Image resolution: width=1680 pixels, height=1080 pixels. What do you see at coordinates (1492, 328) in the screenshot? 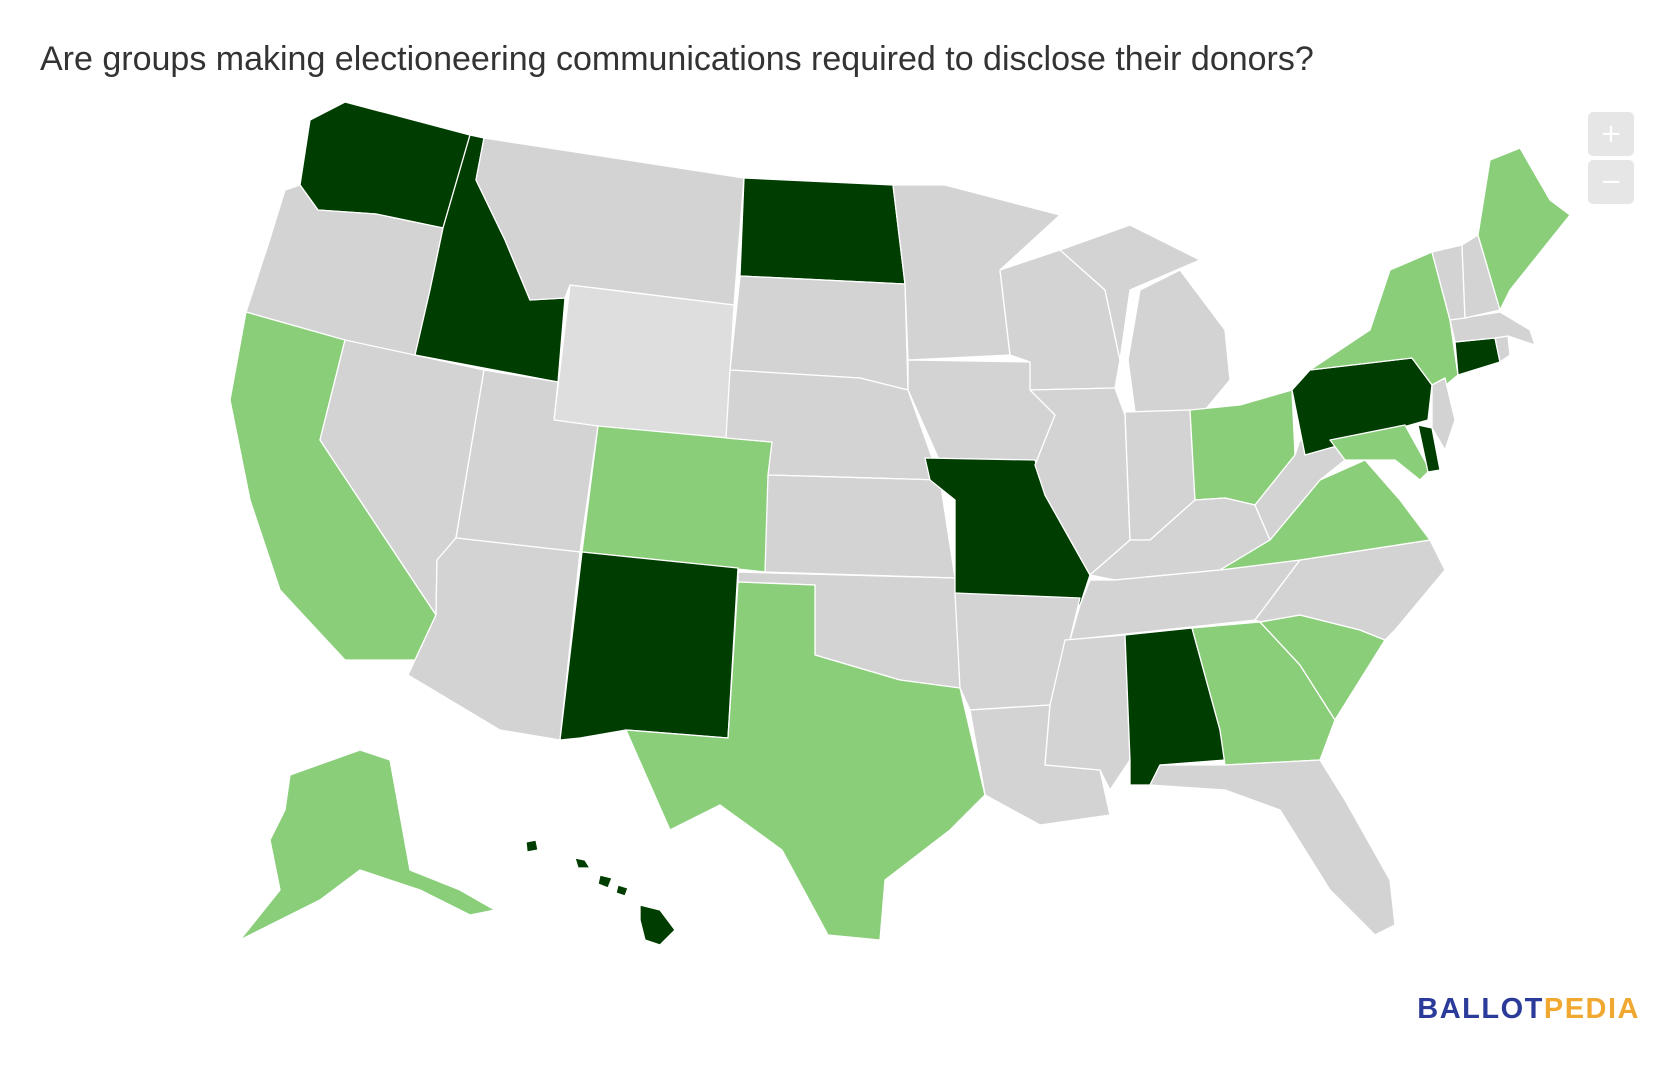
I see `state-MA` at bounding box center [1492, 328].